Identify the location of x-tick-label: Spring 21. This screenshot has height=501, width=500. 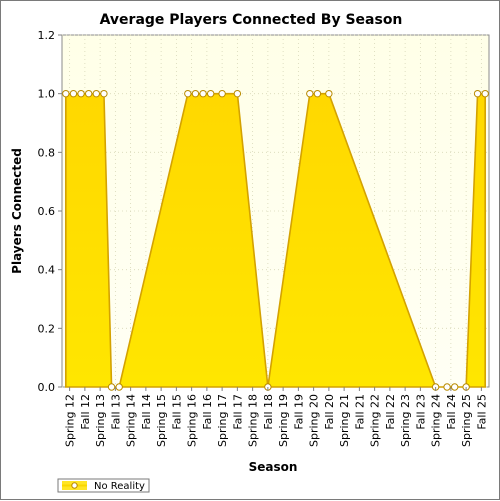
(344, 420).